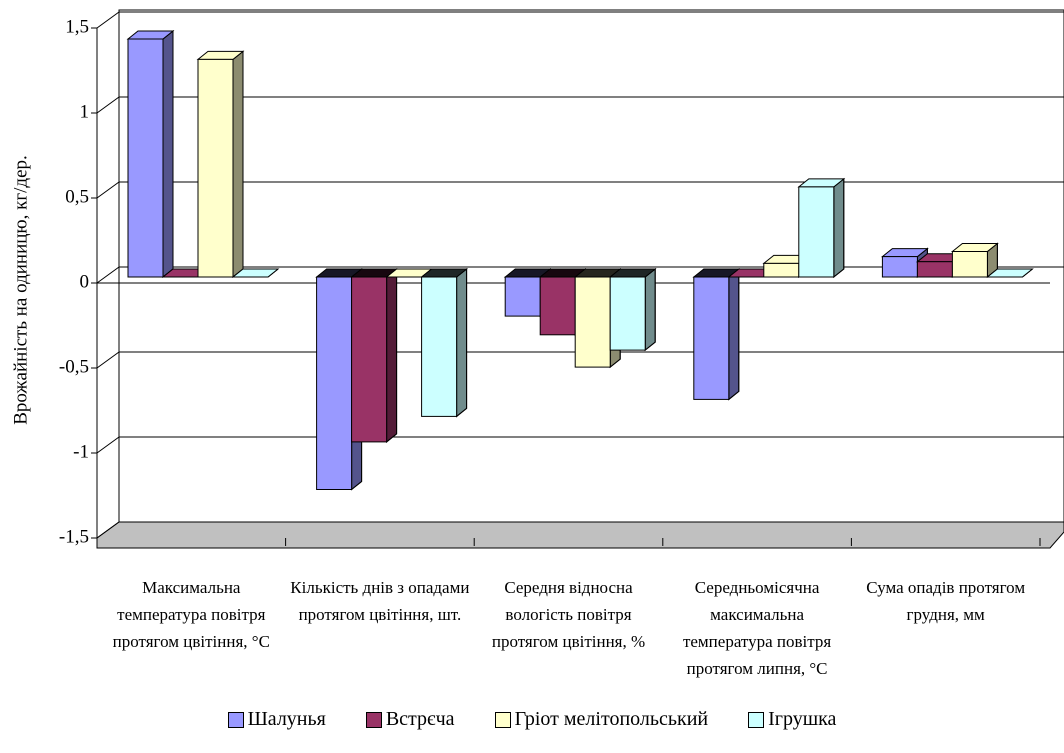  Describe the element at coordinates (81, 451) in the screenshot. I see `y-tick-label: -1` at that location.